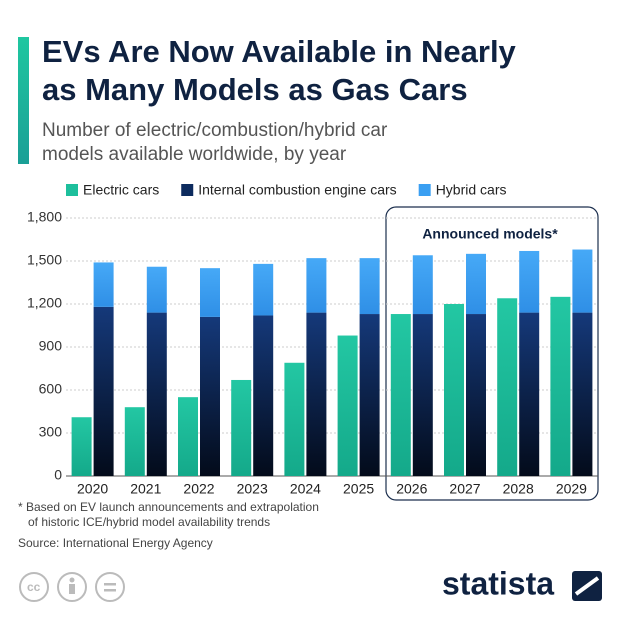  What do you see at coordinates (498, 583) in the screenshot?
I see `brand: statista` at bounding box center [498, 583].